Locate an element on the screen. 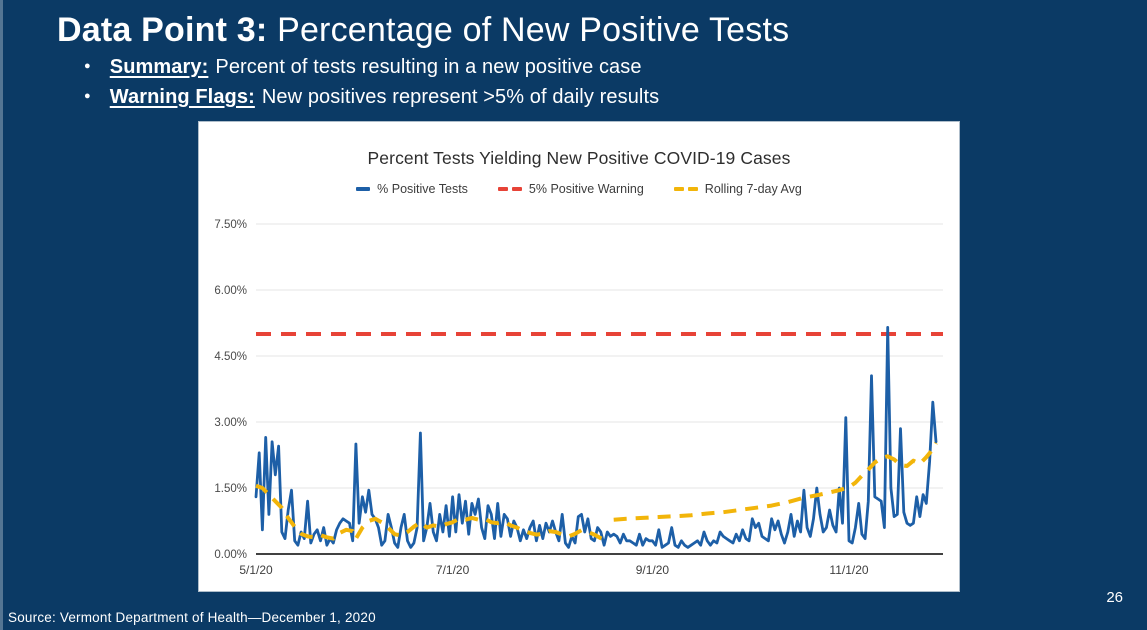 The height and width of the screenshot is (630, 1147). legend-label: % Positive Tests is located at coordinates (422, 189).